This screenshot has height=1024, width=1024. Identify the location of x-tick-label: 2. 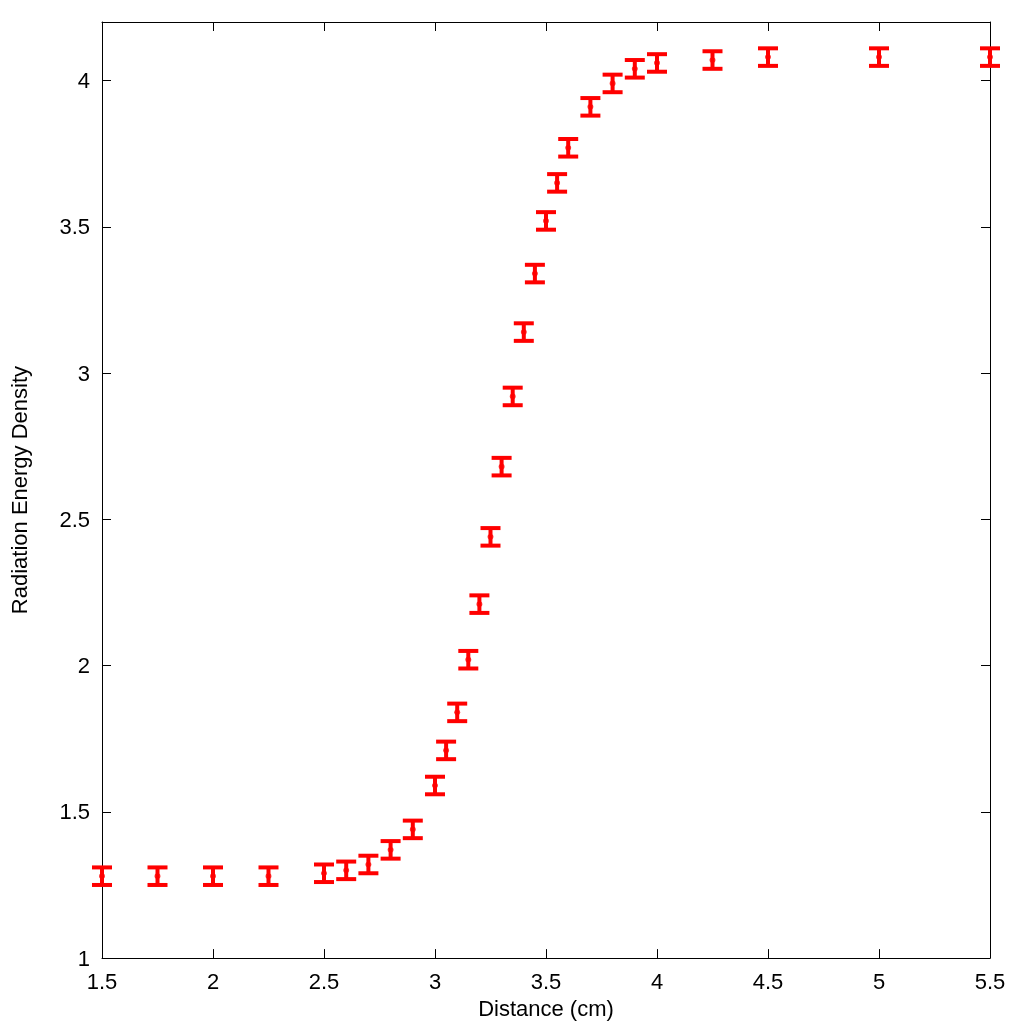
(213, 981).